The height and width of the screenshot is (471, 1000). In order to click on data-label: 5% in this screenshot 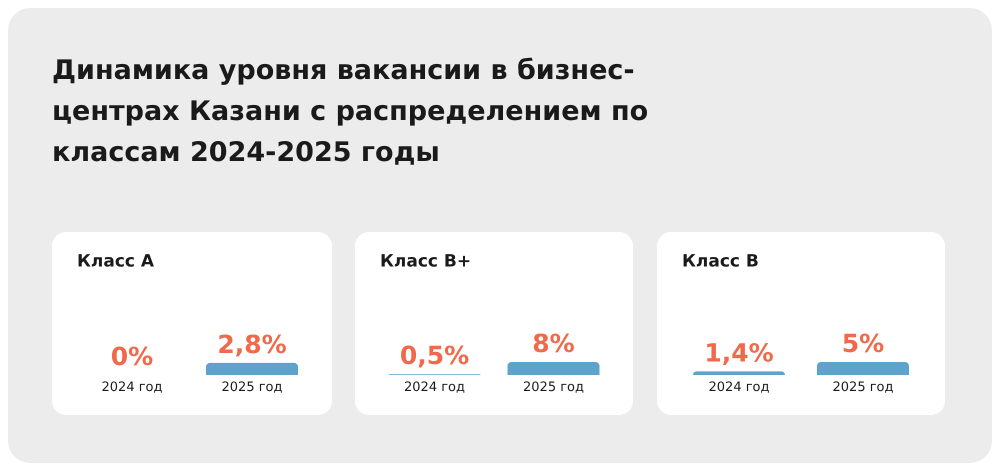, I will do `click(863, 343)`.